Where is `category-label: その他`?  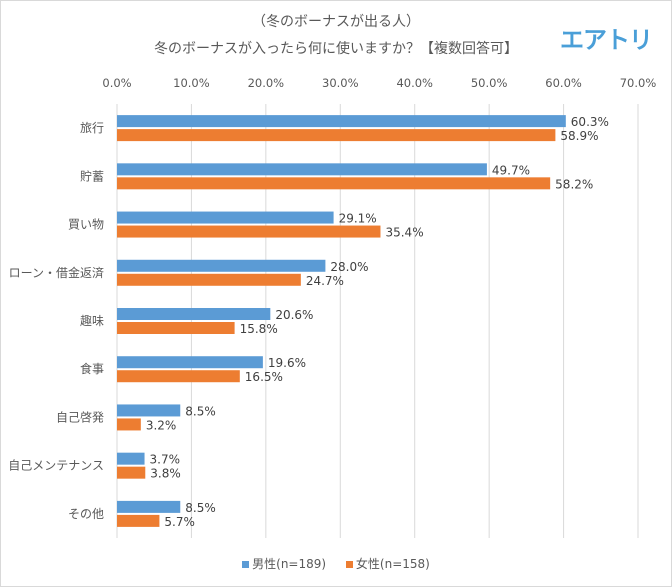
category-label: その他 is located at coordinates (86, 514).